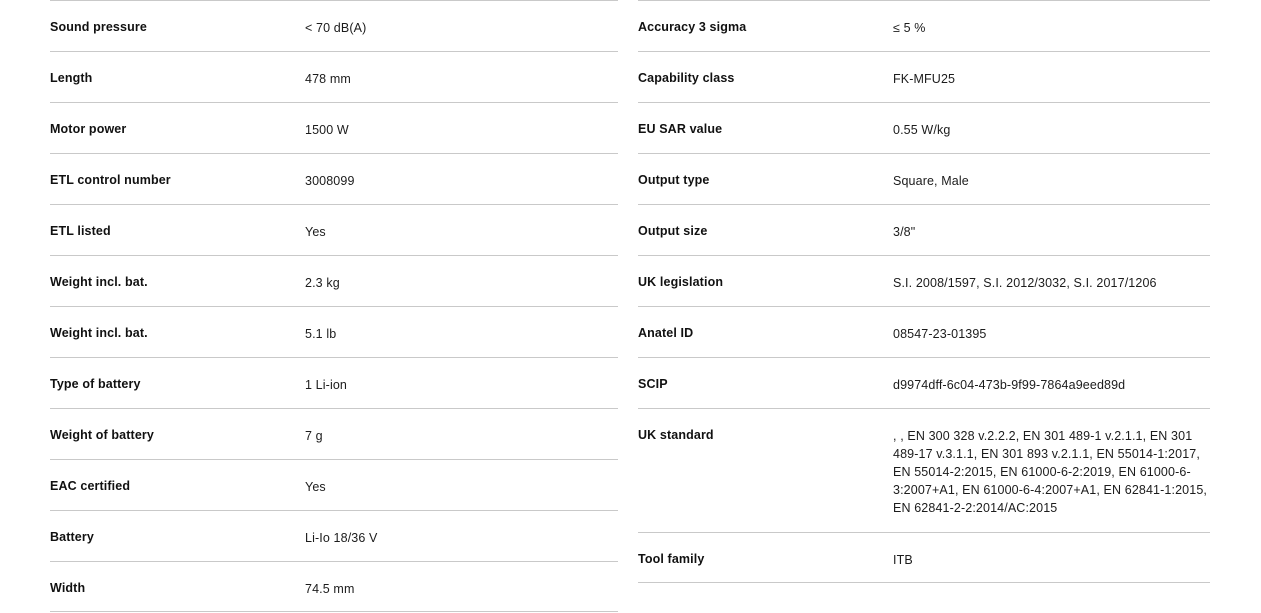  What do you see at coordinates (327, 130) in the screenshot?
I see `spec-value: 1500 W` at bounding box center [327, 130].